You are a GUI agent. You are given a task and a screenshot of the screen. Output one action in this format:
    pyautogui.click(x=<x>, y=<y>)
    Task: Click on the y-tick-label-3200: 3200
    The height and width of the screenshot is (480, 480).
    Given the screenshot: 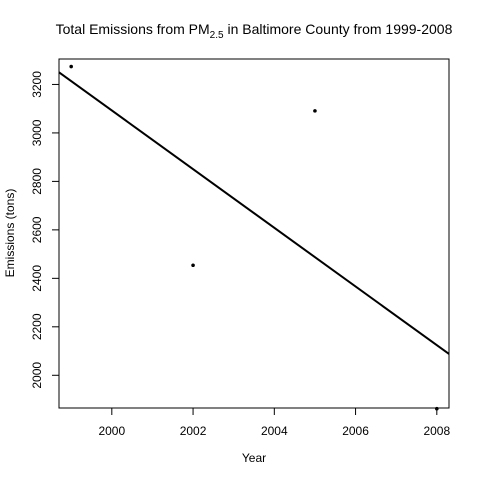 What is the action you would take?
    pyautogui.click(x=37, y=84)
    